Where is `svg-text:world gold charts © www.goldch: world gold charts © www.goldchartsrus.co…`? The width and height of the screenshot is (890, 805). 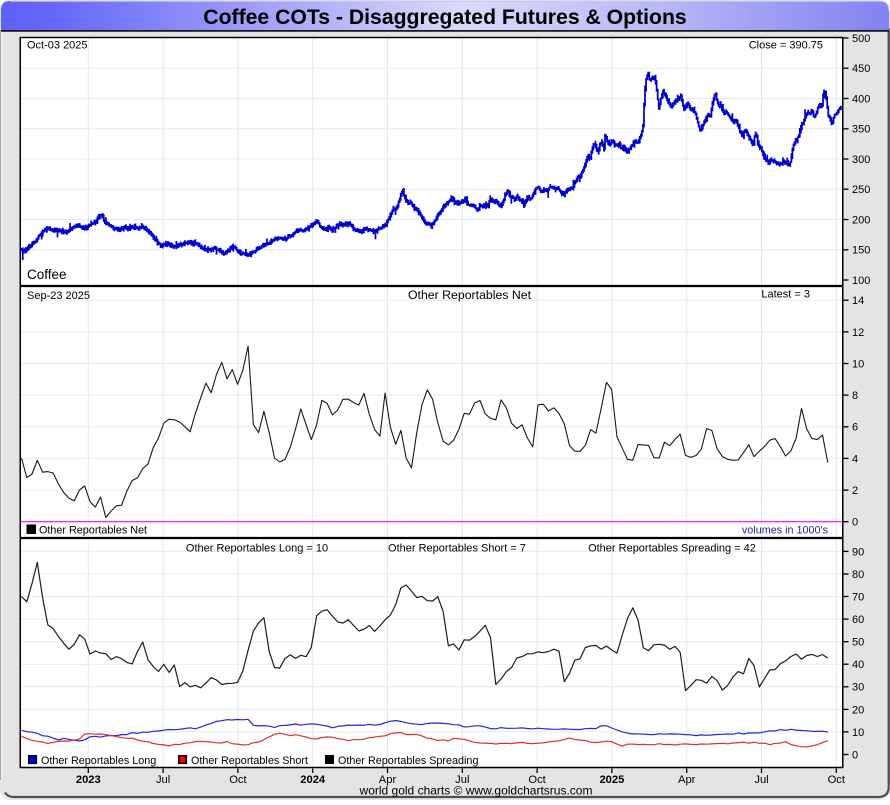
svg-text:world gold charts © www.goldch: world gold charts © www.goldchartsrus.co… is located at coordinates (476, 791).